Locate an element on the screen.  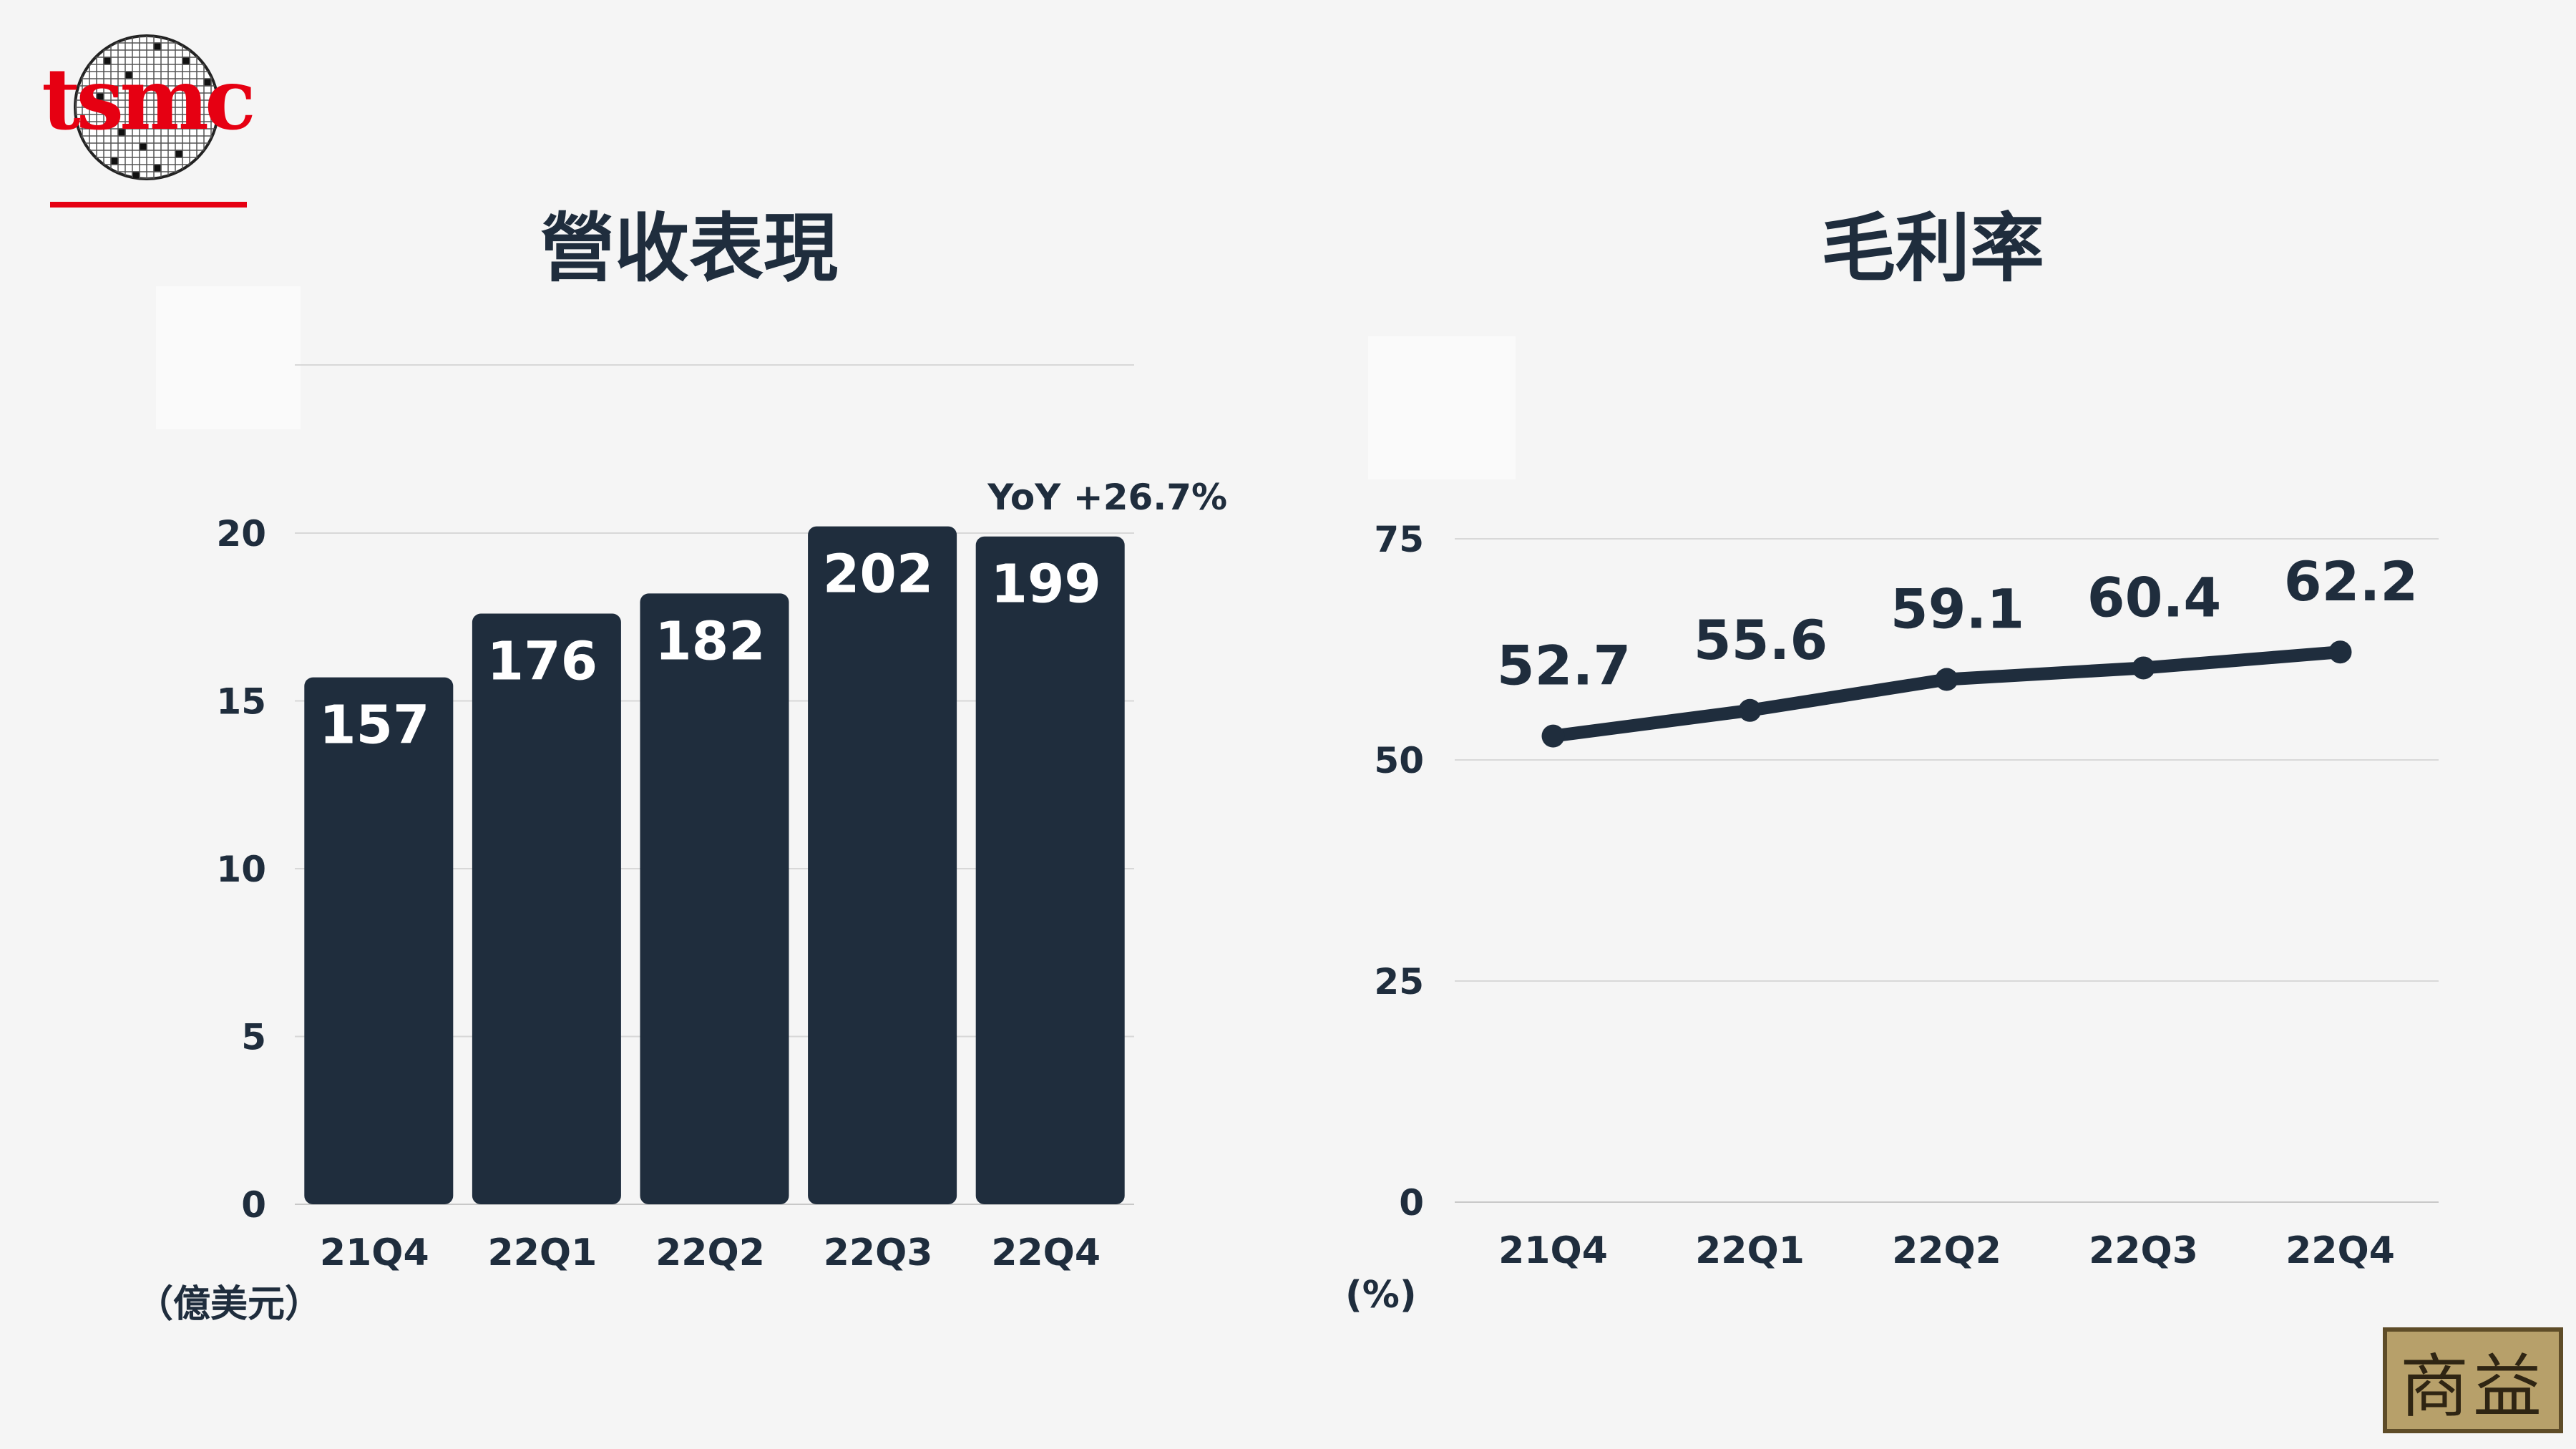
point-value-label: 62.2 is located at coordinates (2351, 581).